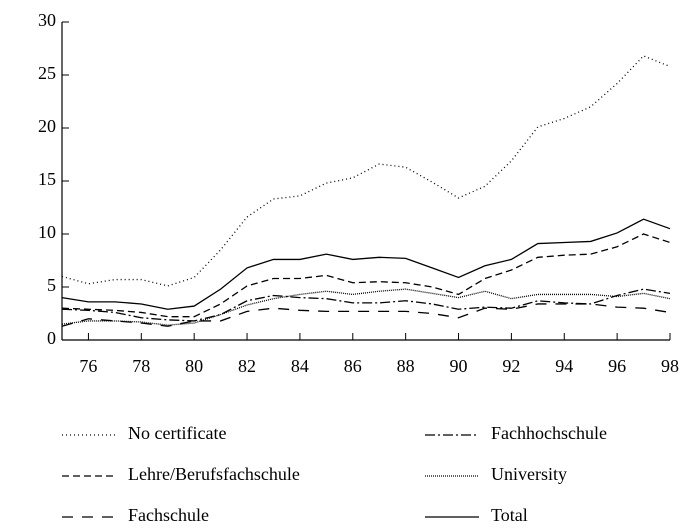 Image resolution: width=683 pixels, height=531 pixels. What do you see at coordinates (511, 366) in the screenshot?
I see `x-tick-label: 92` at bounding box center [511, 366].